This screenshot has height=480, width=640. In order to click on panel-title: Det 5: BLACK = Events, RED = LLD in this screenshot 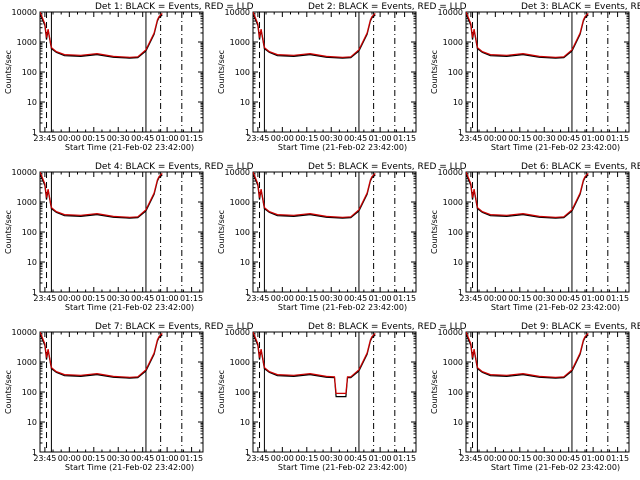, I will do `click(387, 167)`.